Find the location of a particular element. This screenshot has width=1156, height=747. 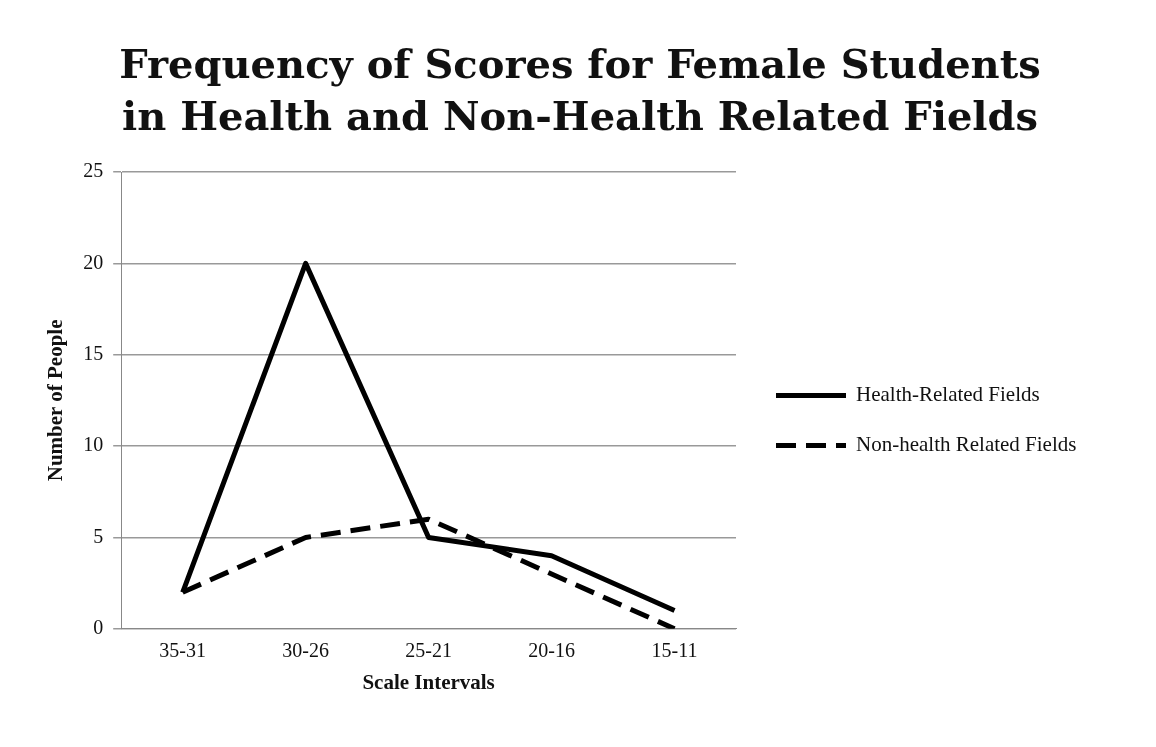

legend-label: Health-Related Fields is located at coordinates (948, 393).